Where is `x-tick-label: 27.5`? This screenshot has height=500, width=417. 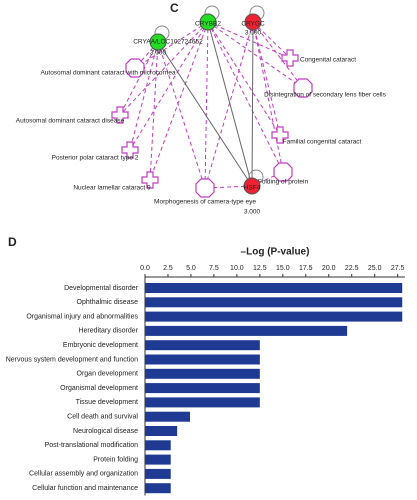 x-tick-label: 27.5 is located at coordinates (398, 268).